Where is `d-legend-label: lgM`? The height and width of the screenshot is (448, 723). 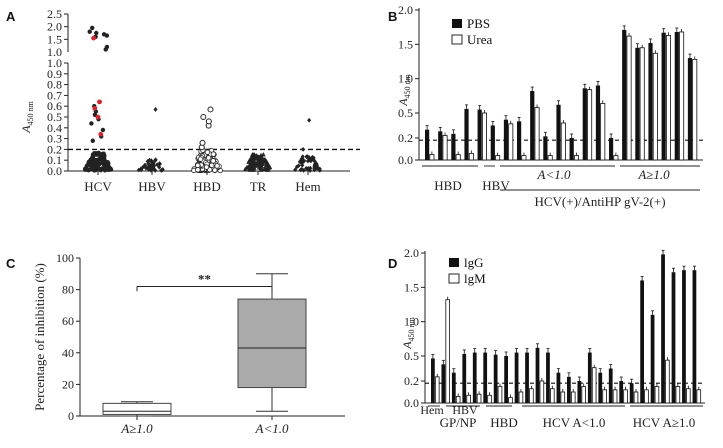 d-legend-label: lgM is located at coordinates (475, 278).